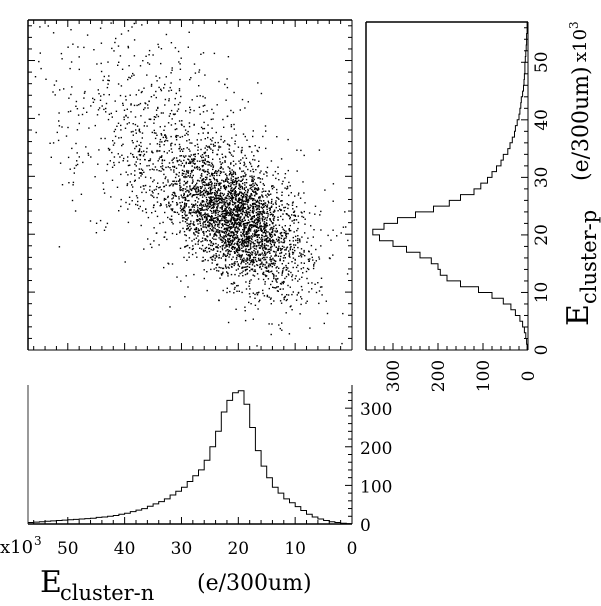 Image resolution: width=601 pixels, height=606 pixels. What do you see at coordinates (228, 191) in the screenshot?
I see `scatter-point-1982` at bounding box center [228, 191].